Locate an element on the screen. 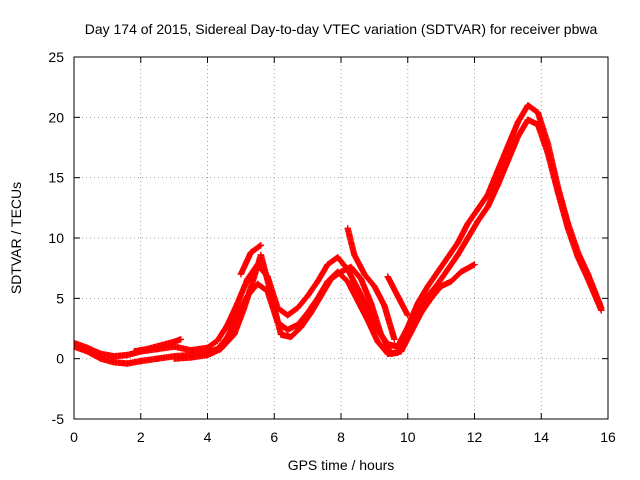 The height and width of the screenshot is (480, 640). x-tick-label: 0 is located at coordinates (74, 437).